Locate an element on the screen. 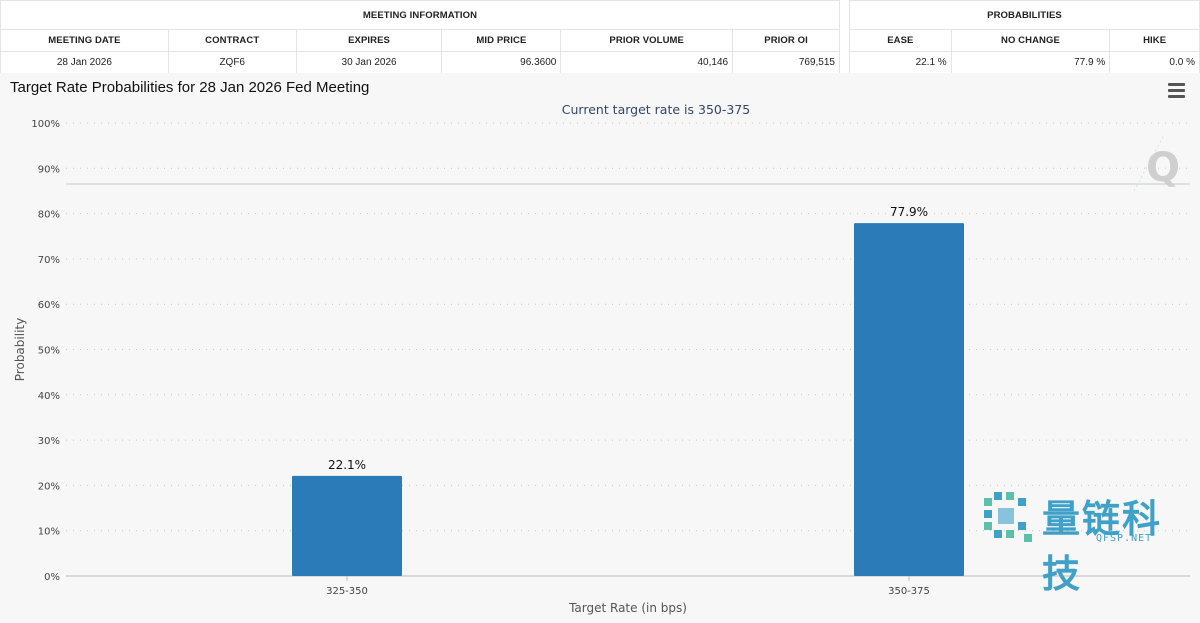 Image resolution: width=1200 pixels, height=623 pixels. data-label: 22.1% is located at coordinates (347, 465).